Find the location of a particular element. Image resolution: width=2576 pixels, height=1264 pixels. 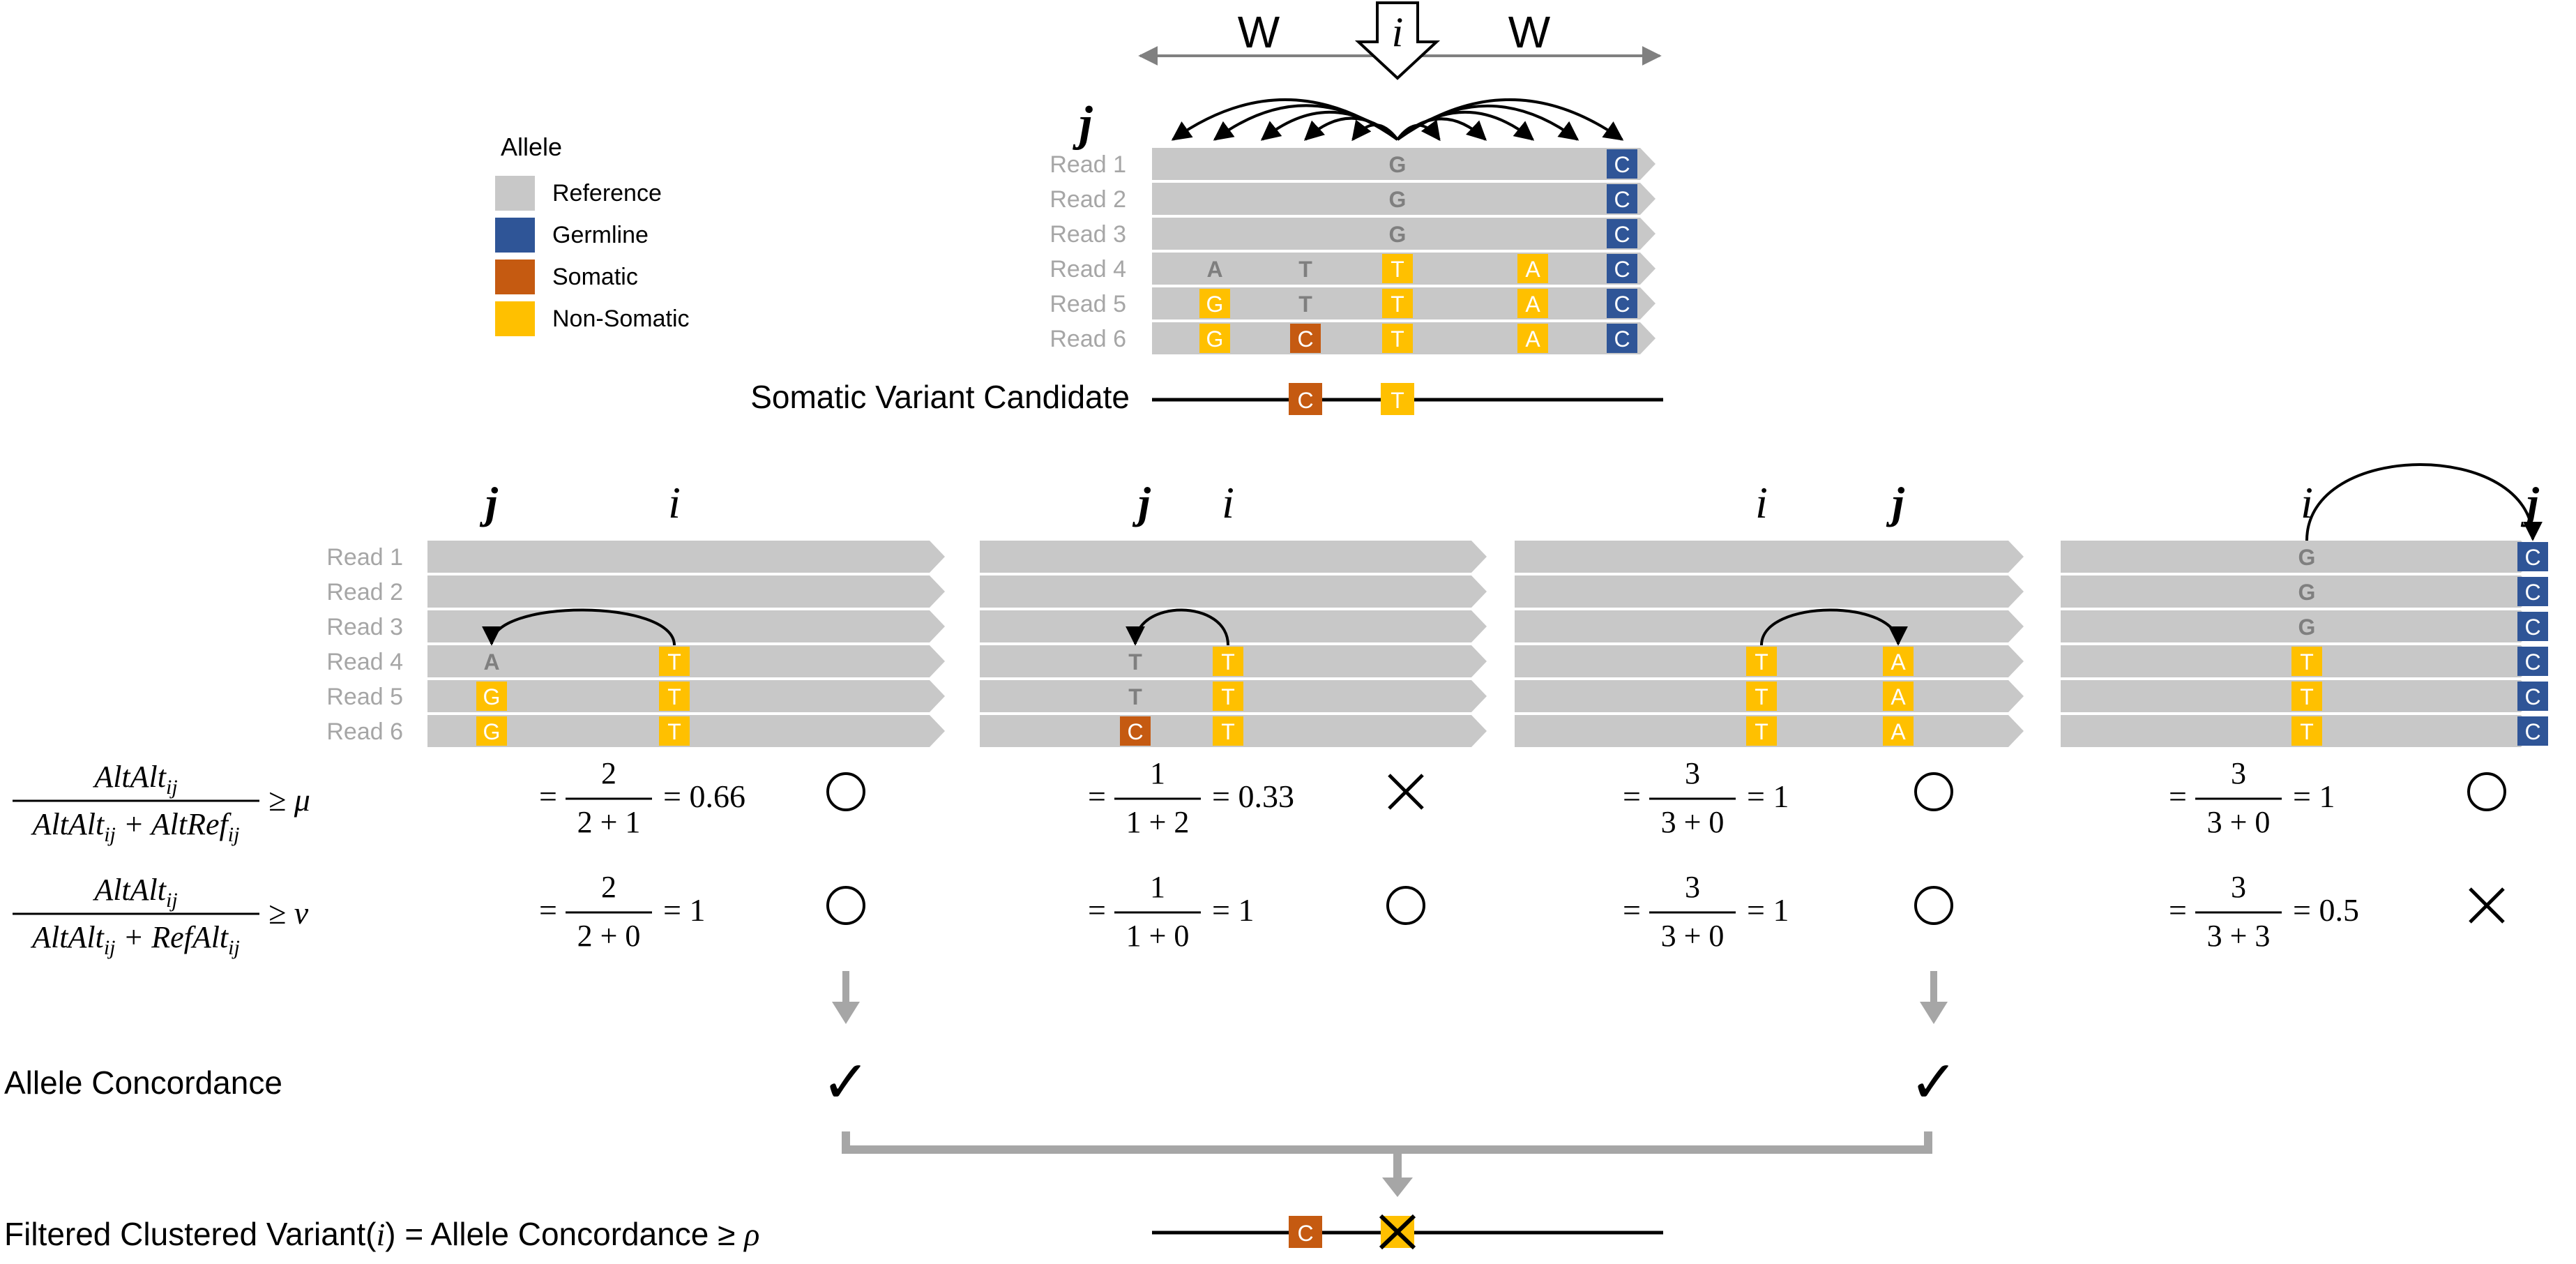

legend-swatch-germline is located at coordinates (515, 236).